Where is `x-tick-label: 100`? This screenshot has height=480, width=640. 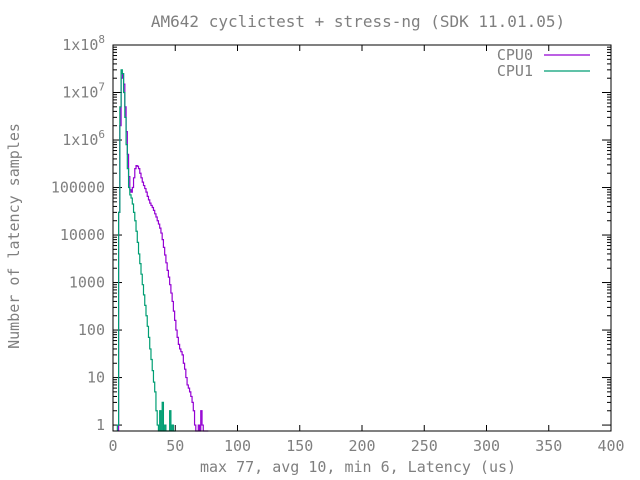 x-tick-label: 100 is located at coordinates (237, 446).